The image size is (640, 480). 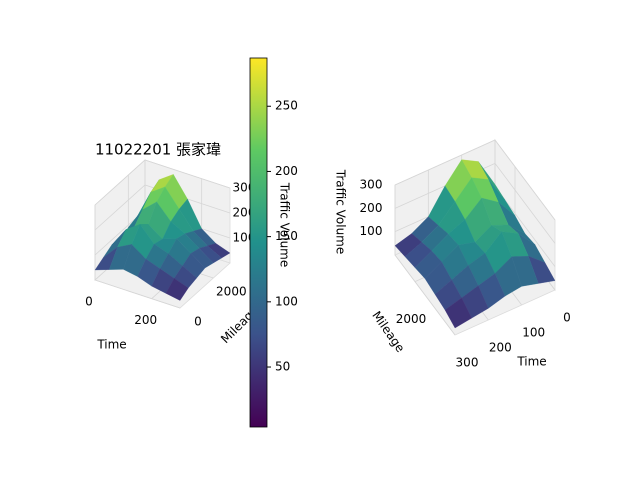 What do you see at coordinates (285, 225) in the screenshot?
I see `colorbar-label: Traffic Volume` at bounding box center [285, 225].